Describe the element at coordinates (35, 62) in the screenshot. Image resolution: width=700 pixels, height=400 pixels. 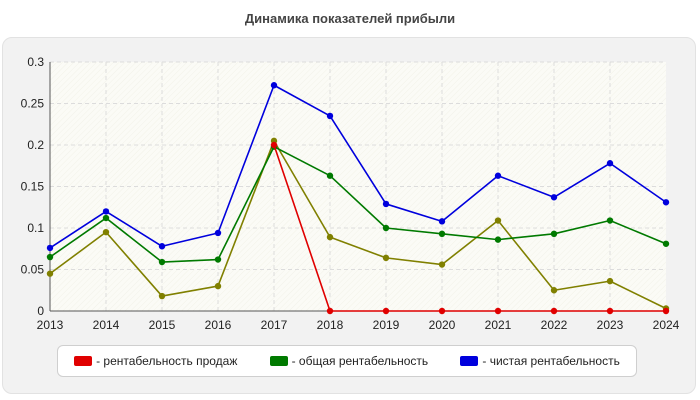
I see `y-tick-label: 0.3` at that location.